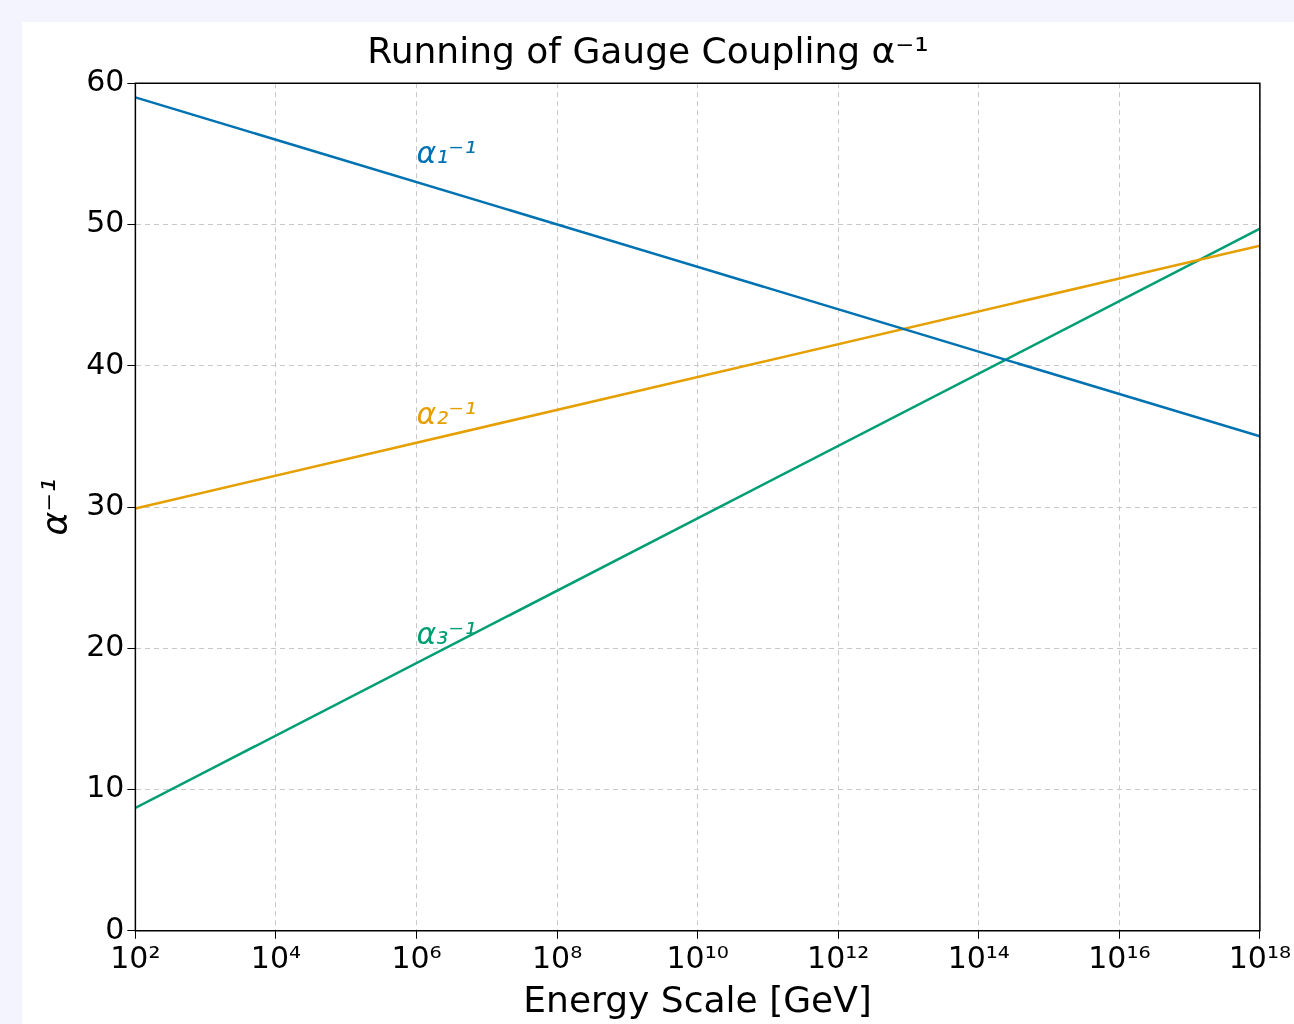 This screenshot has height=1024, width=1294. I want to click on x-tick-label: 10¹⁰, so click(697, 957).